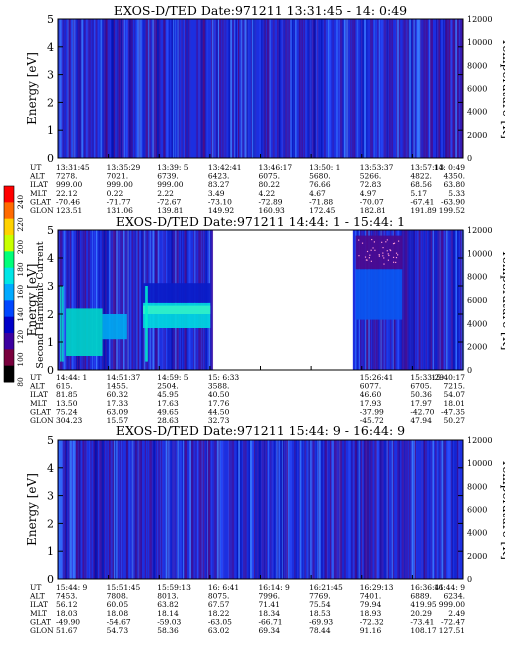 This screenshot has width=505, height=649. Describe the element at coordinates (477, 277) in the screenshot. I see `y2-tick-label: 8000` at that location.